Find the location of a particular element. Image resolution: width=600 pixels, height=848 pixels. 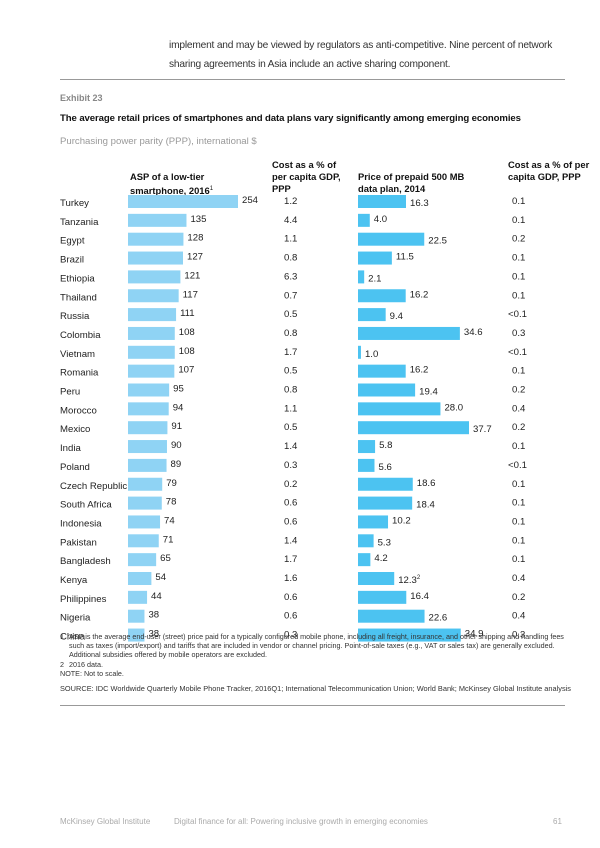

data-plan-value: 1.0 is located at coordinates (371, 354).